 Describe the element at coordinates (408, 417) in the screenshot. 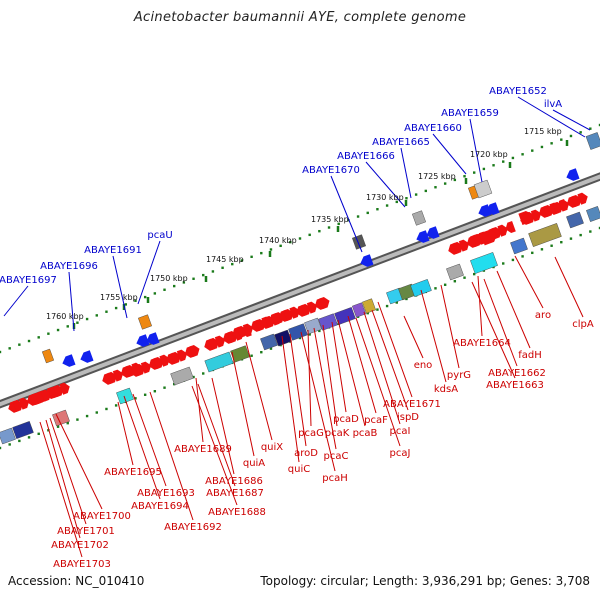

I see `gene-label-bottom: ispD` at that location.